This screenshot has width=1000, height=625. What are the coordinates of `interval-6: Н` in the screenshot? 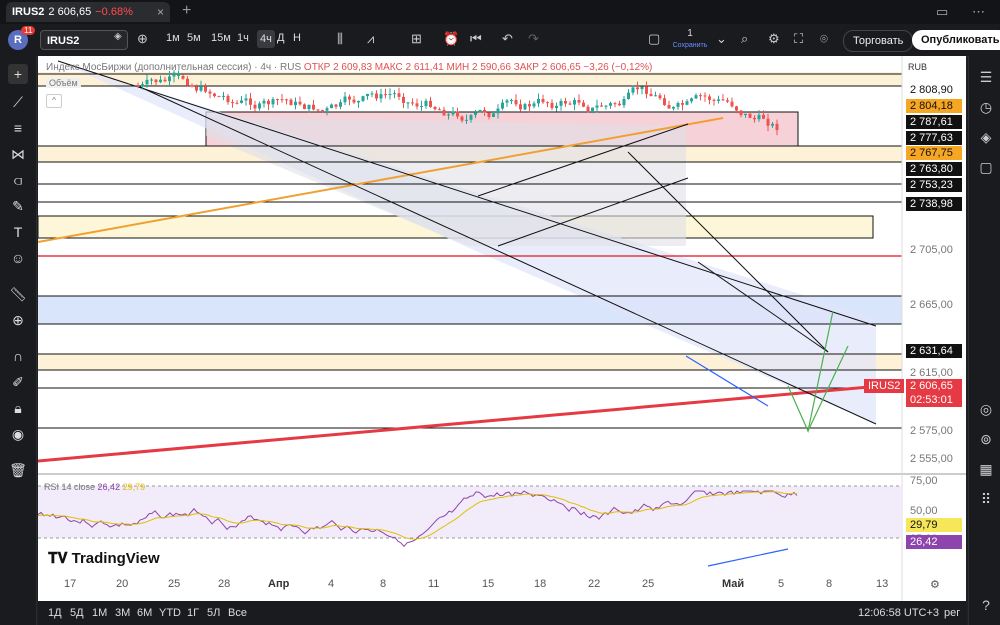 It's located at (297, 38).